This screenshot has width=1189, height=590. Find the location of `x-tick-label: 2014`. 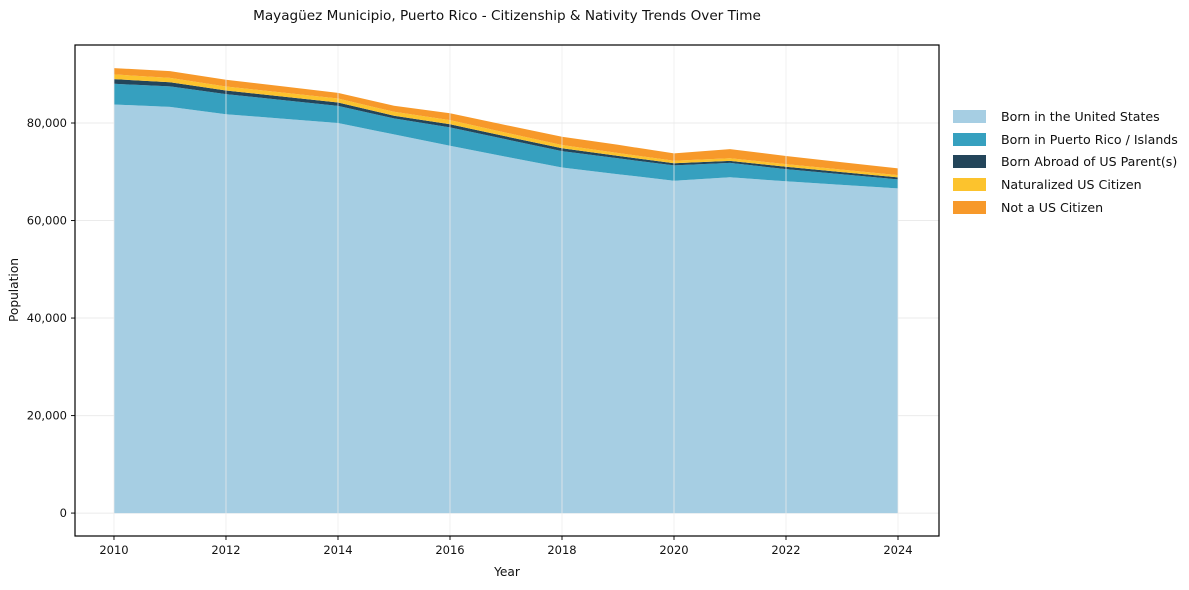

x-tick-label: 2014 is located at coordinates (337, 550).